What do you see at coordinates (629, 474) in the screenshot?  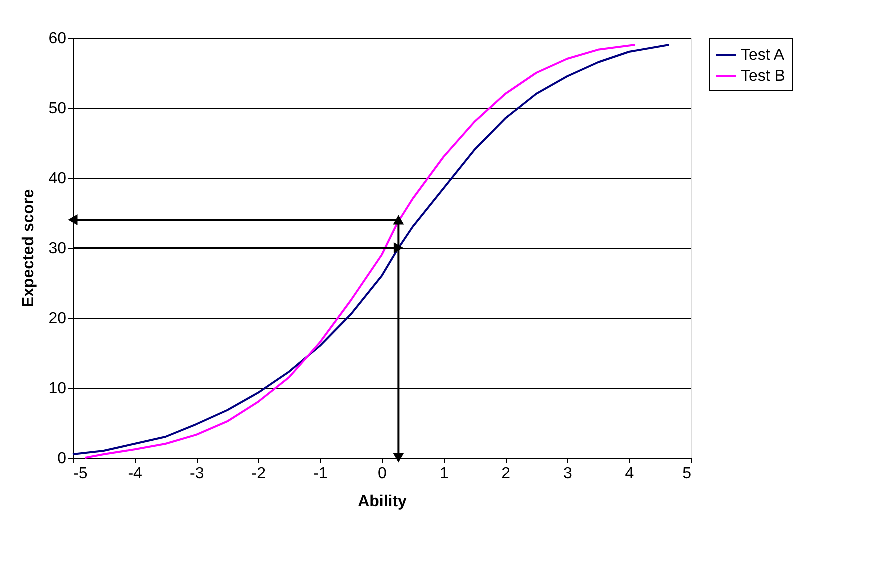 I see `x-tick-label: 4` at bounding box center [629, 474].